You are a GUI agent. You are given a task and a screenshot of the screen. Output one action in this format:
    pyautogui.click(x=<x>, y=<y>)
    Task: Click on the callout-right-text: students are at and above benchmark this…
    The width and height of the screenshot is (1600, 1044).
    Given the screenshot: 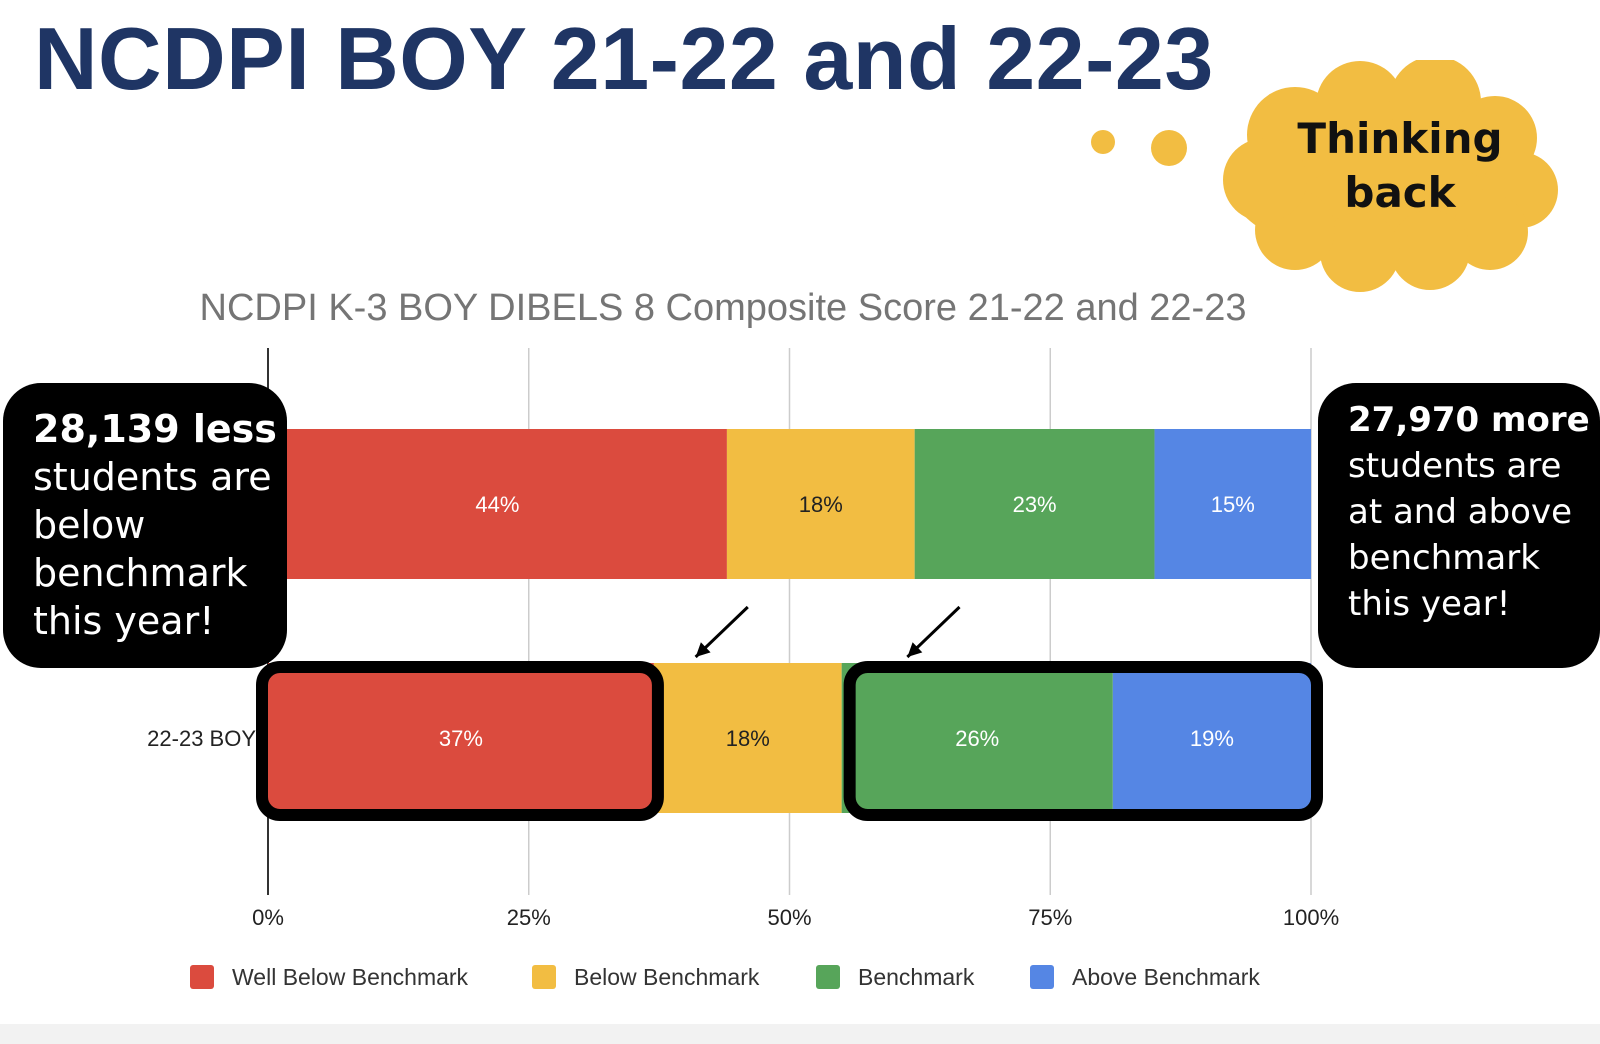 What is the action you would take?
    pyautogui.click(x=1460, y=535)
    